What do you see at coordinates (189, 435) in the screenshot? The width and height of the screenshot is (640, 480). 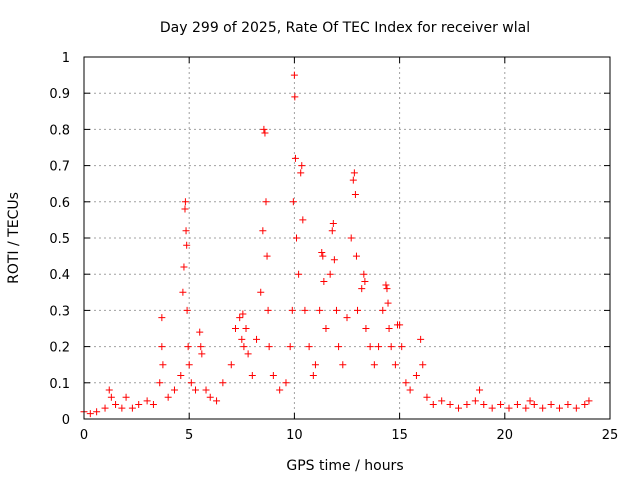 I see `x-tick-label: 5` at bounding box center [189, 435].